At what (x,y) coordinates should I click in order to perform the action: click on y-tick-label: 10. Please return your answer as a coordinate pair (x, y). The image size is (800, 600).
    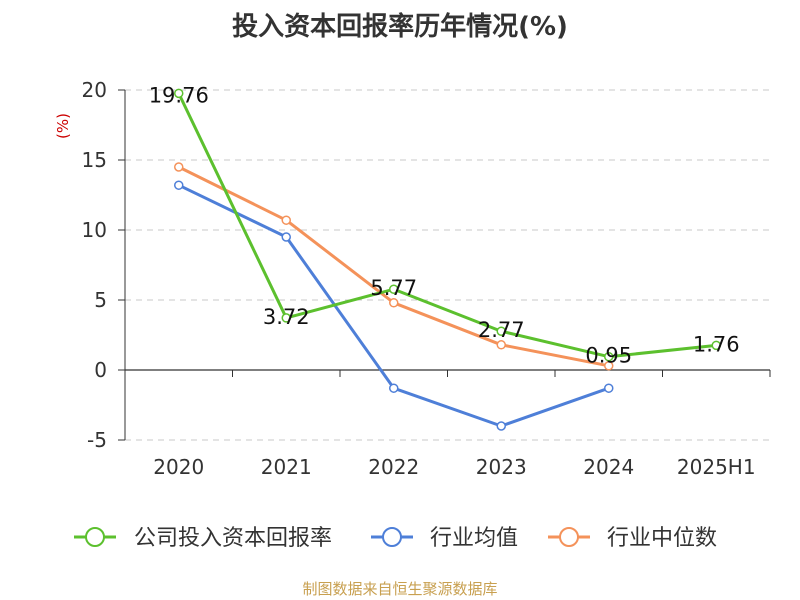
    Looking at the image, I should click on (94, 230).